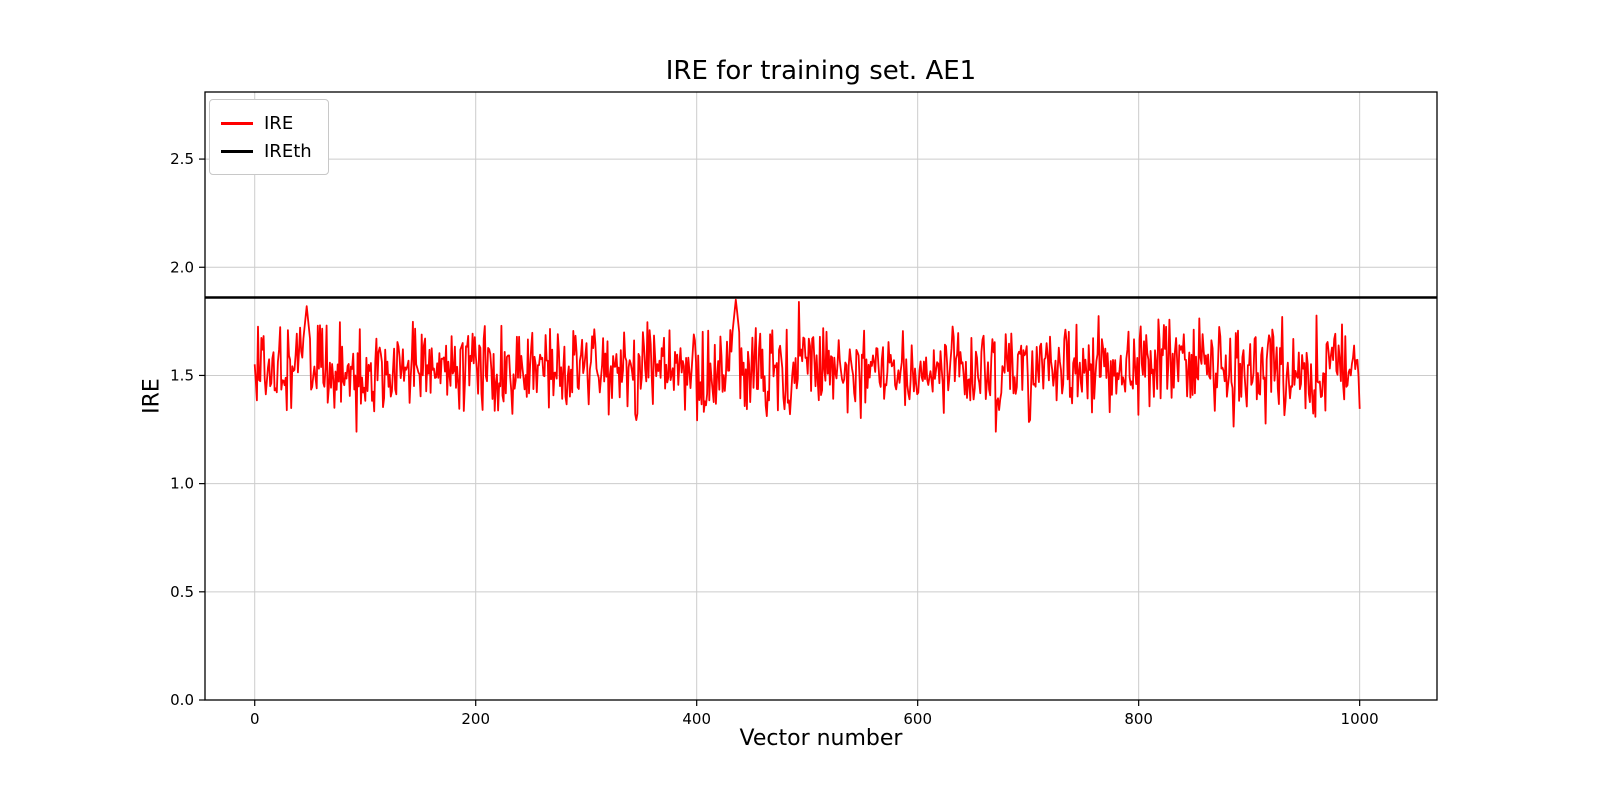 The height and width of the screenshot is (800, 1600). Describe the element at coordinates (182, 592) in the screenshot. I see `y-tick-label: 0.5` at that location.